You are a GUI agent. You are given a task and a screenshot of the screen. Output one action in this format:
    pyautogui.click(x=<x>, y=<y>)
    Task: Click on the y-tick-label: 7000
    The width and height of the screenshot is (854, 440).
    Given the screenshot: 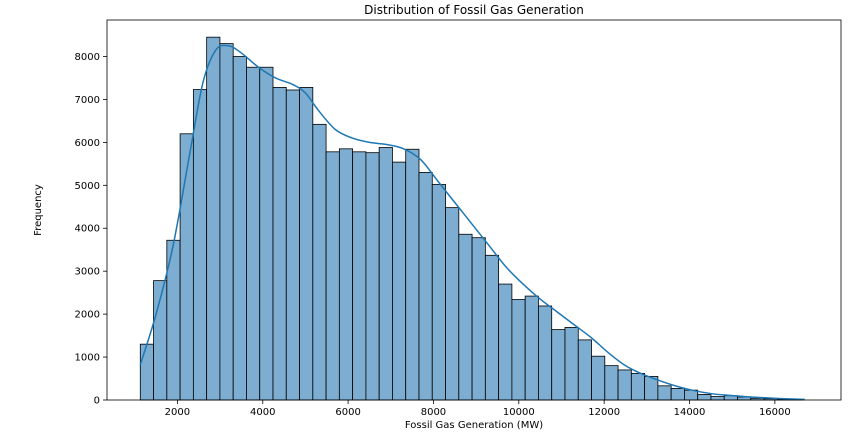 What is the action you would take?
    pyautogui.click(x=87, y=100)
    